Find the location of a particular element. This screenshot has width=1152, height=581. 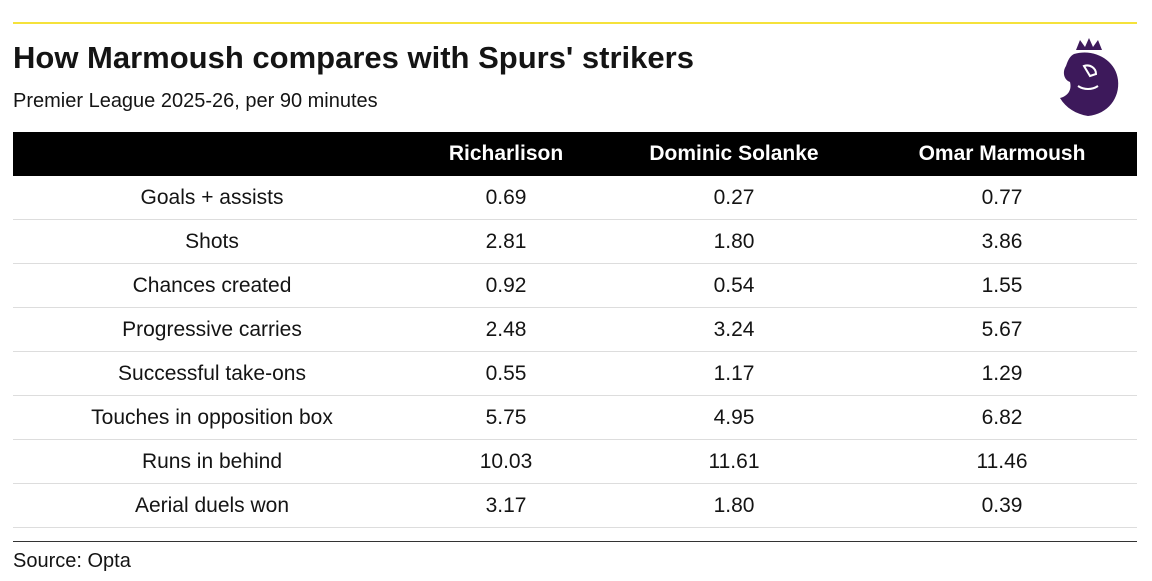

cell-value: 2.48 is located at coordinates (506, 329).